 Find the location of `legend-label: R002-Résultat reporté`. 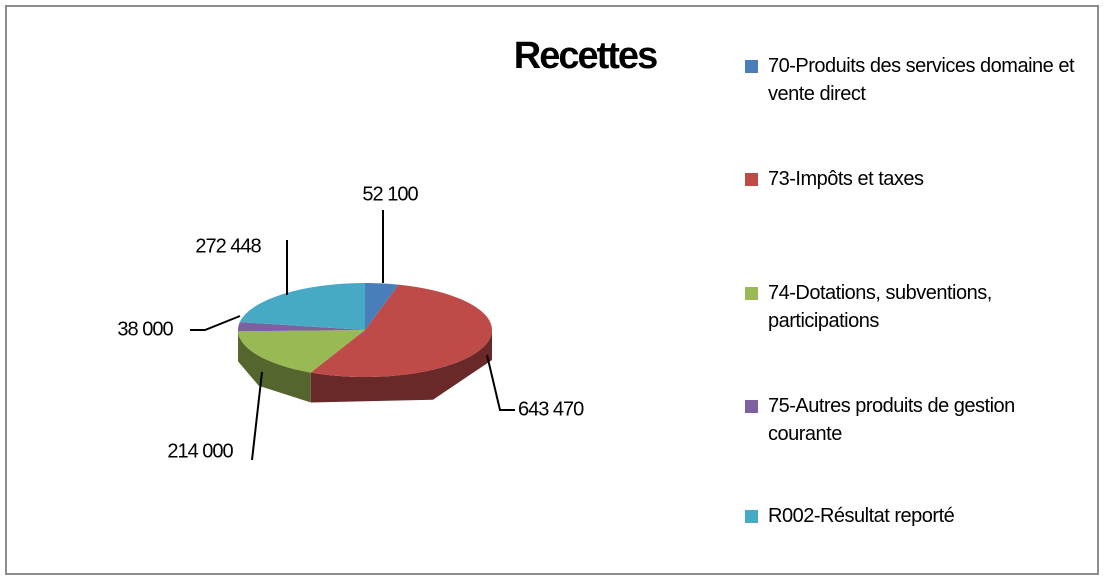

legend-label: R002-Résultat reporté is located at coordinates (861, 516).